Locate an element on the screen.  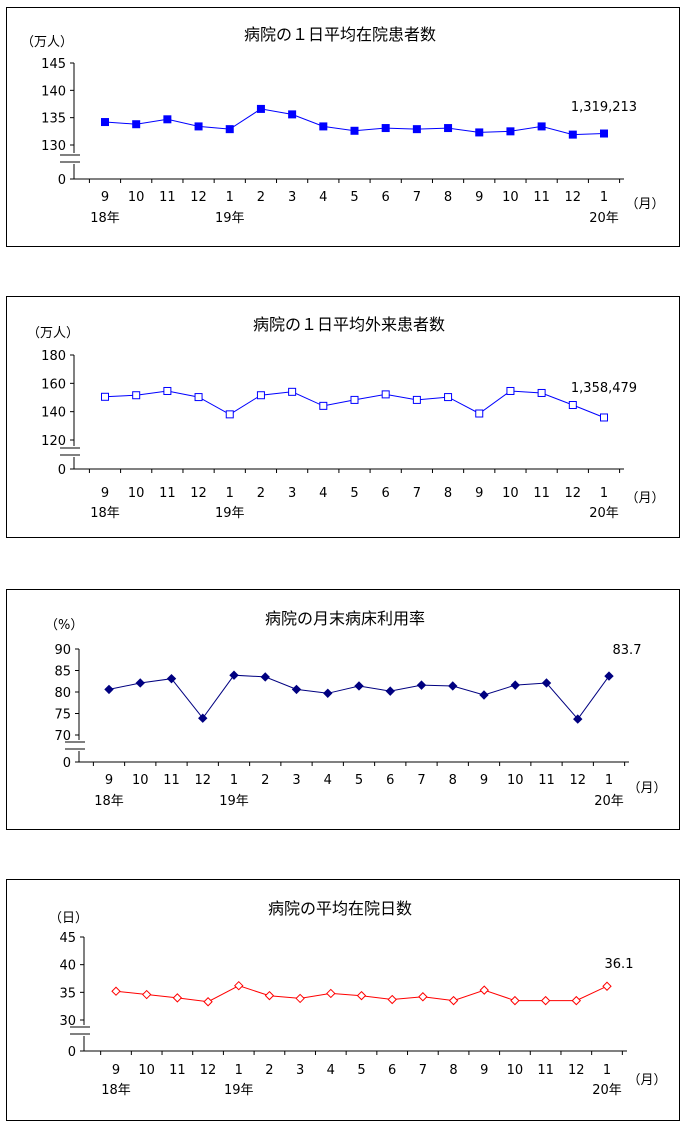
y-tick-label: 180 is located at coordinates (53, 356).